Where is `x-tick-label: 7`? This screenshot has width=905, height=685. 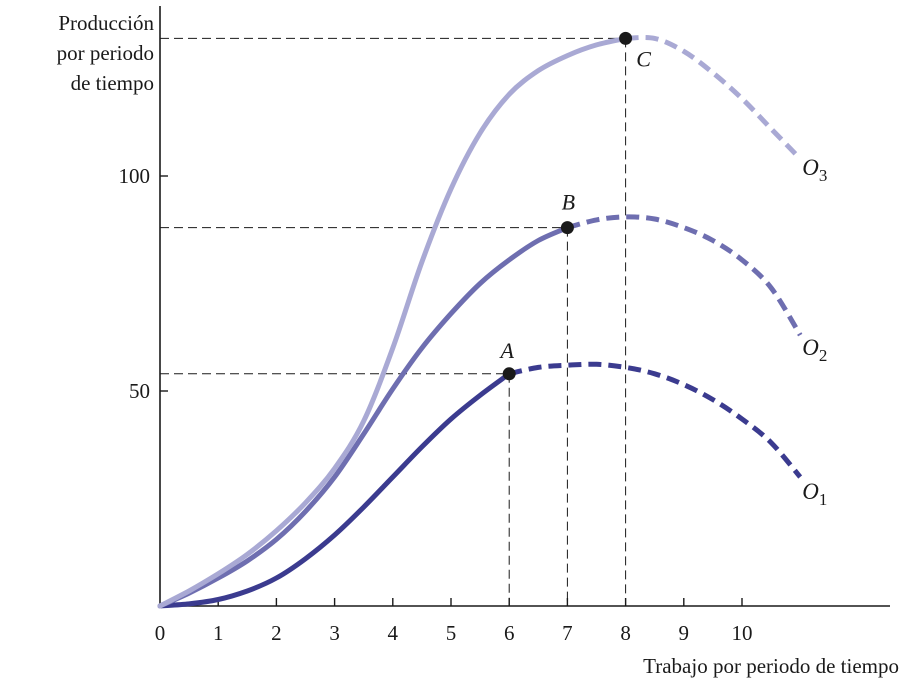
x-tick-label: 7 is located at coordinates (567, 633).